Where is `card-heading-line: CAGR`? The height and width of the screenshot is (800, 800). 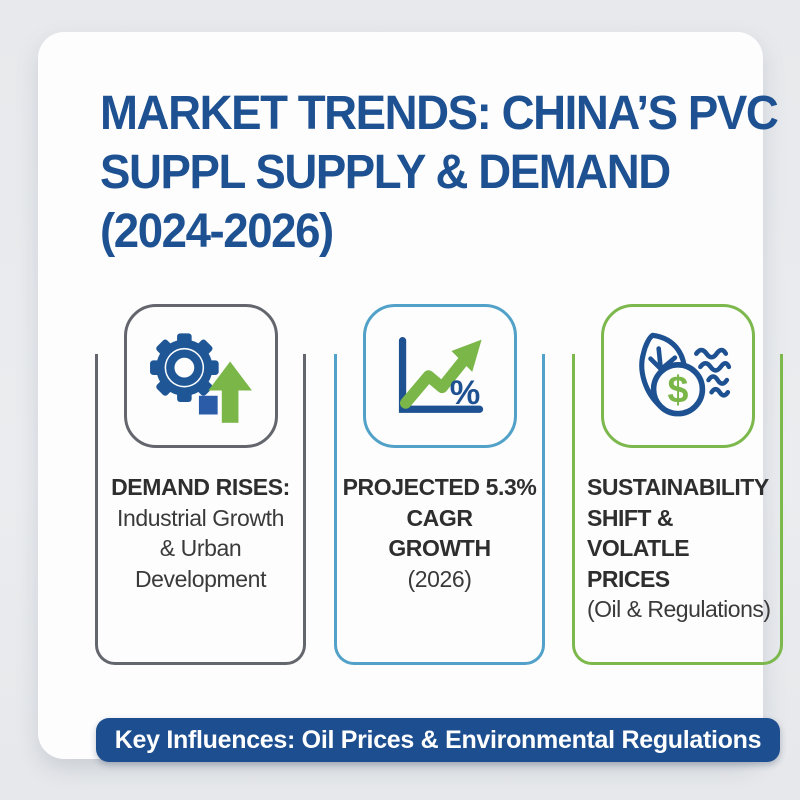
card-heading-line: CAGR is located at coordinates (439, 517).